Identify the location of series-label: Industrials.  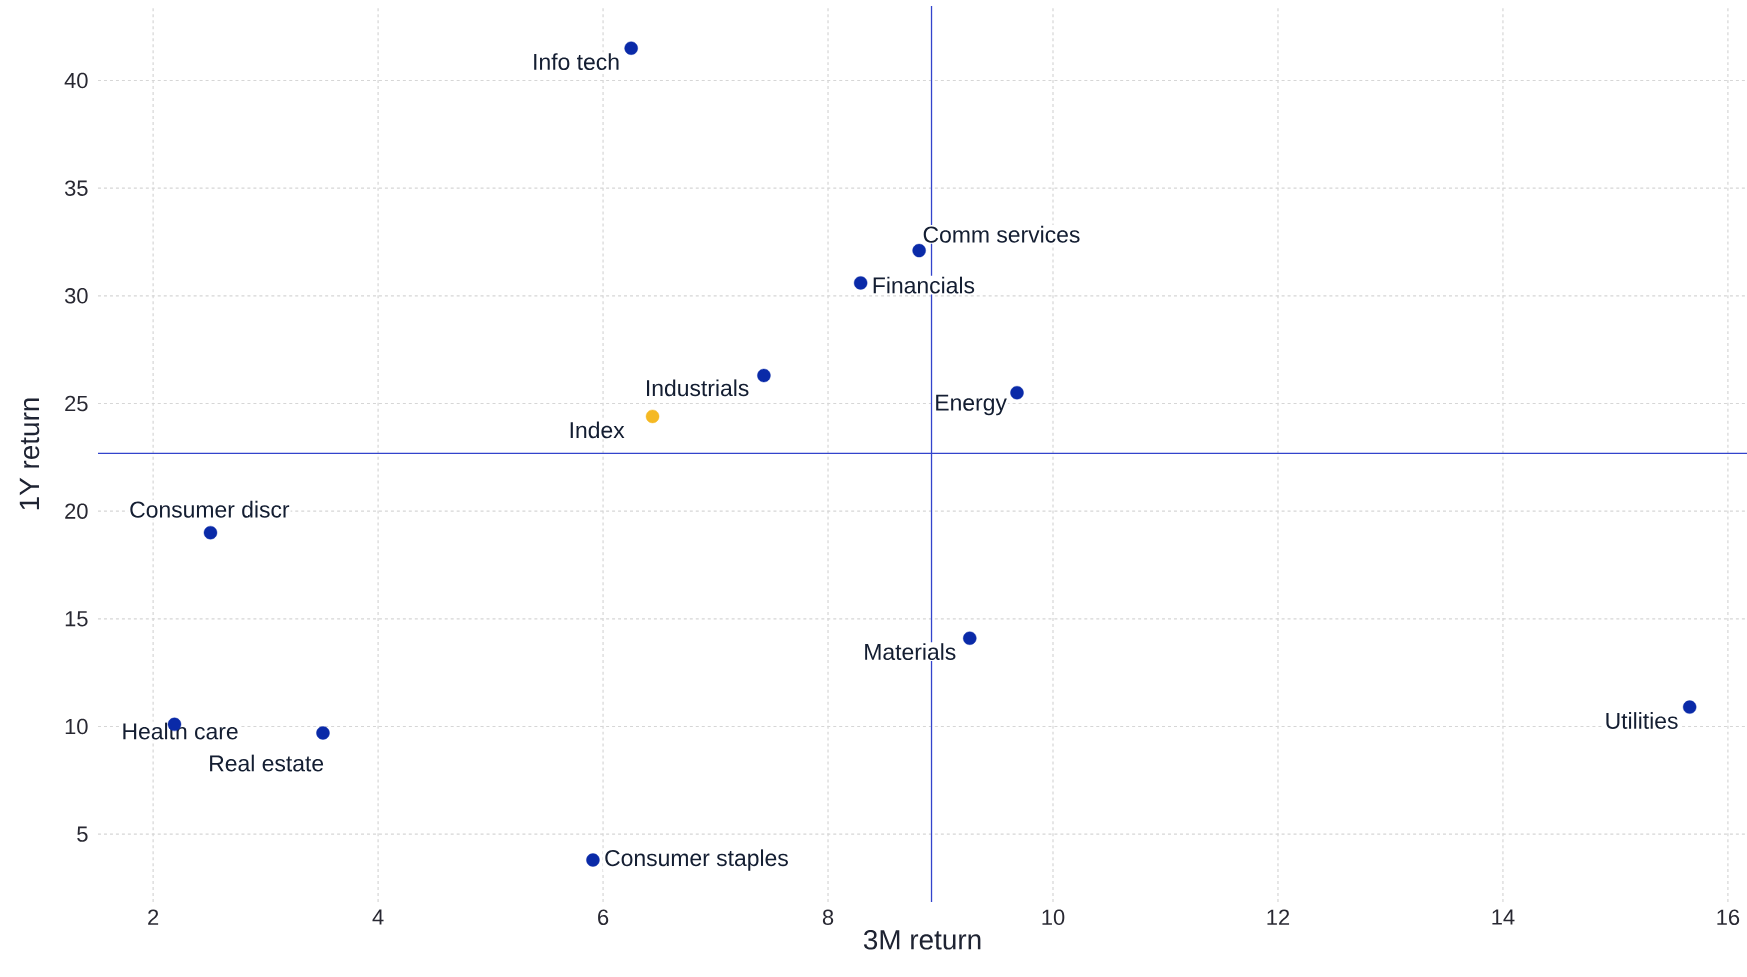
(697, 388).